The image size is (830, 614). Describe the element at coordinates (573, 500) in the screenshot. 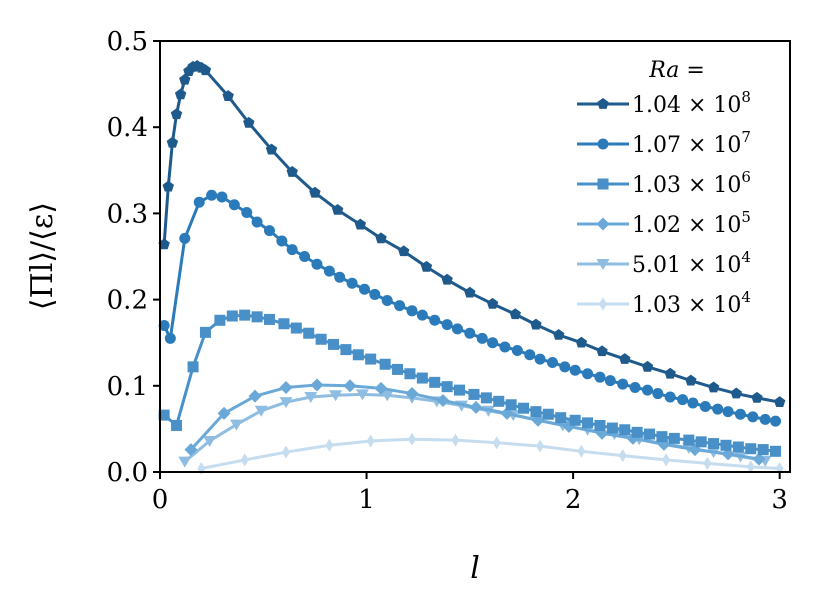

I see `x-tick-label: 2` at that location.